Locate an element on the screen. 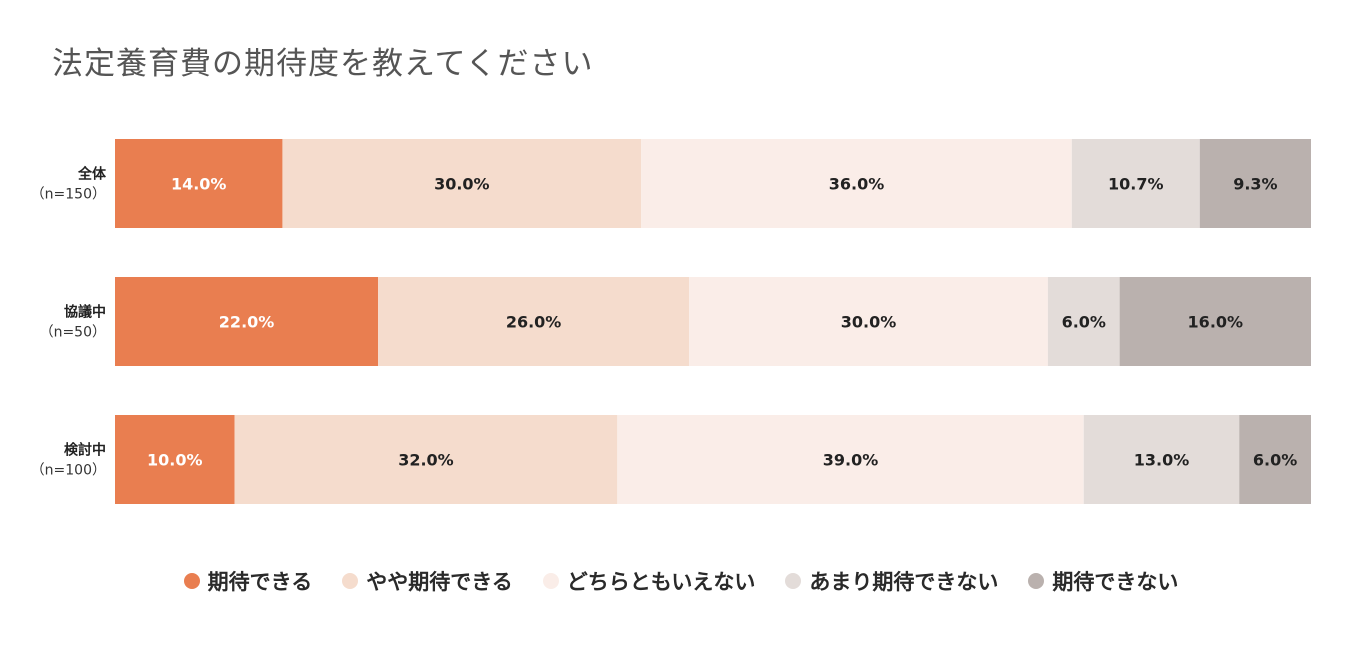 This screenshot has width=1362, height=654. category-label: 協議中 is located at coordinates (85, 312).